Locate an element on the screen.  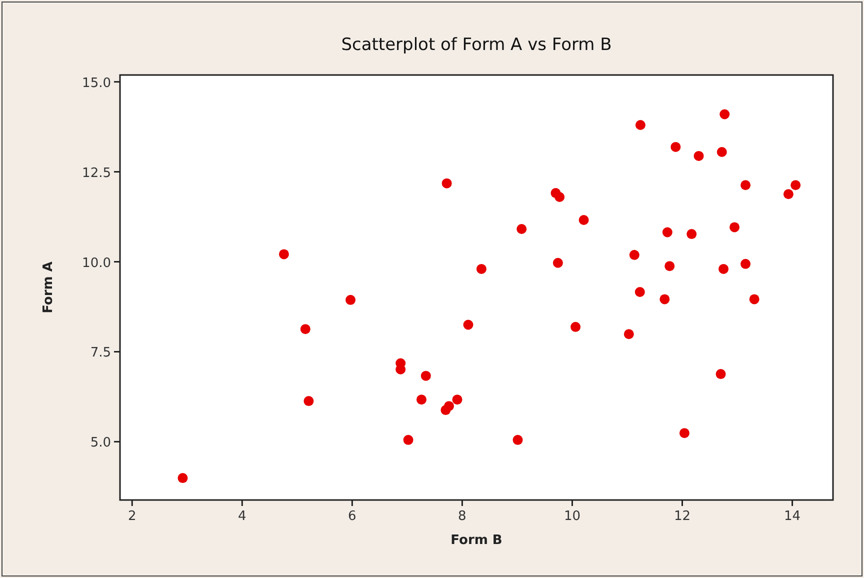
y-axis-title: Form A is located at coordinates (48, 288).